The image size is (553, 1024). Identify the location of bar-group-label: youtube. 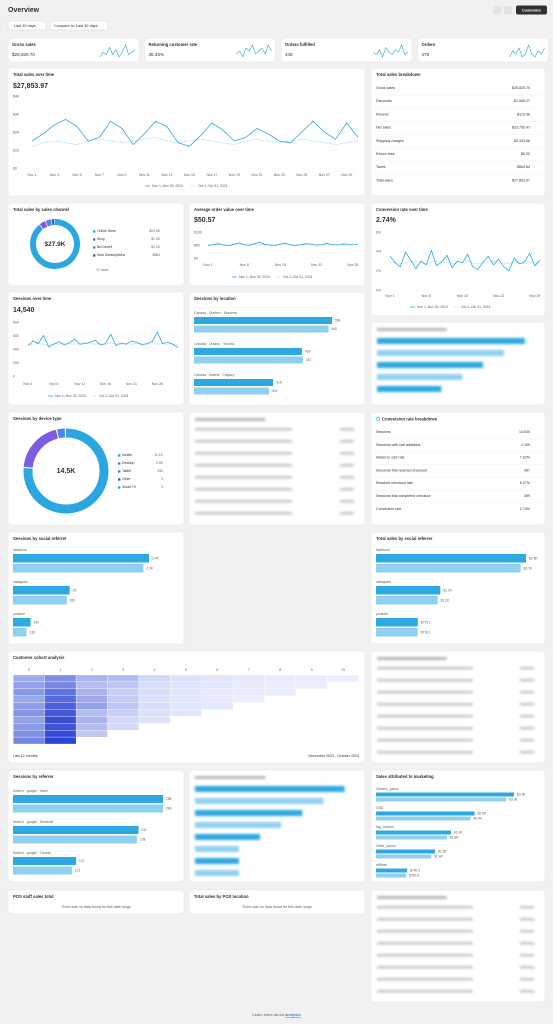
(19, 614).